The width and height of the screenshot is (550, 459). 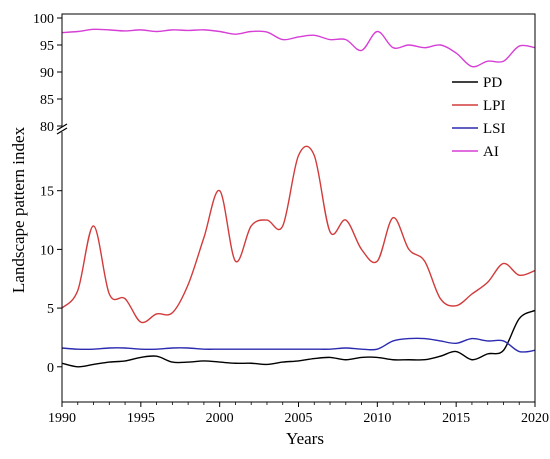 I want to click on x-tick-label: 2000, so click(x=220, y=418).